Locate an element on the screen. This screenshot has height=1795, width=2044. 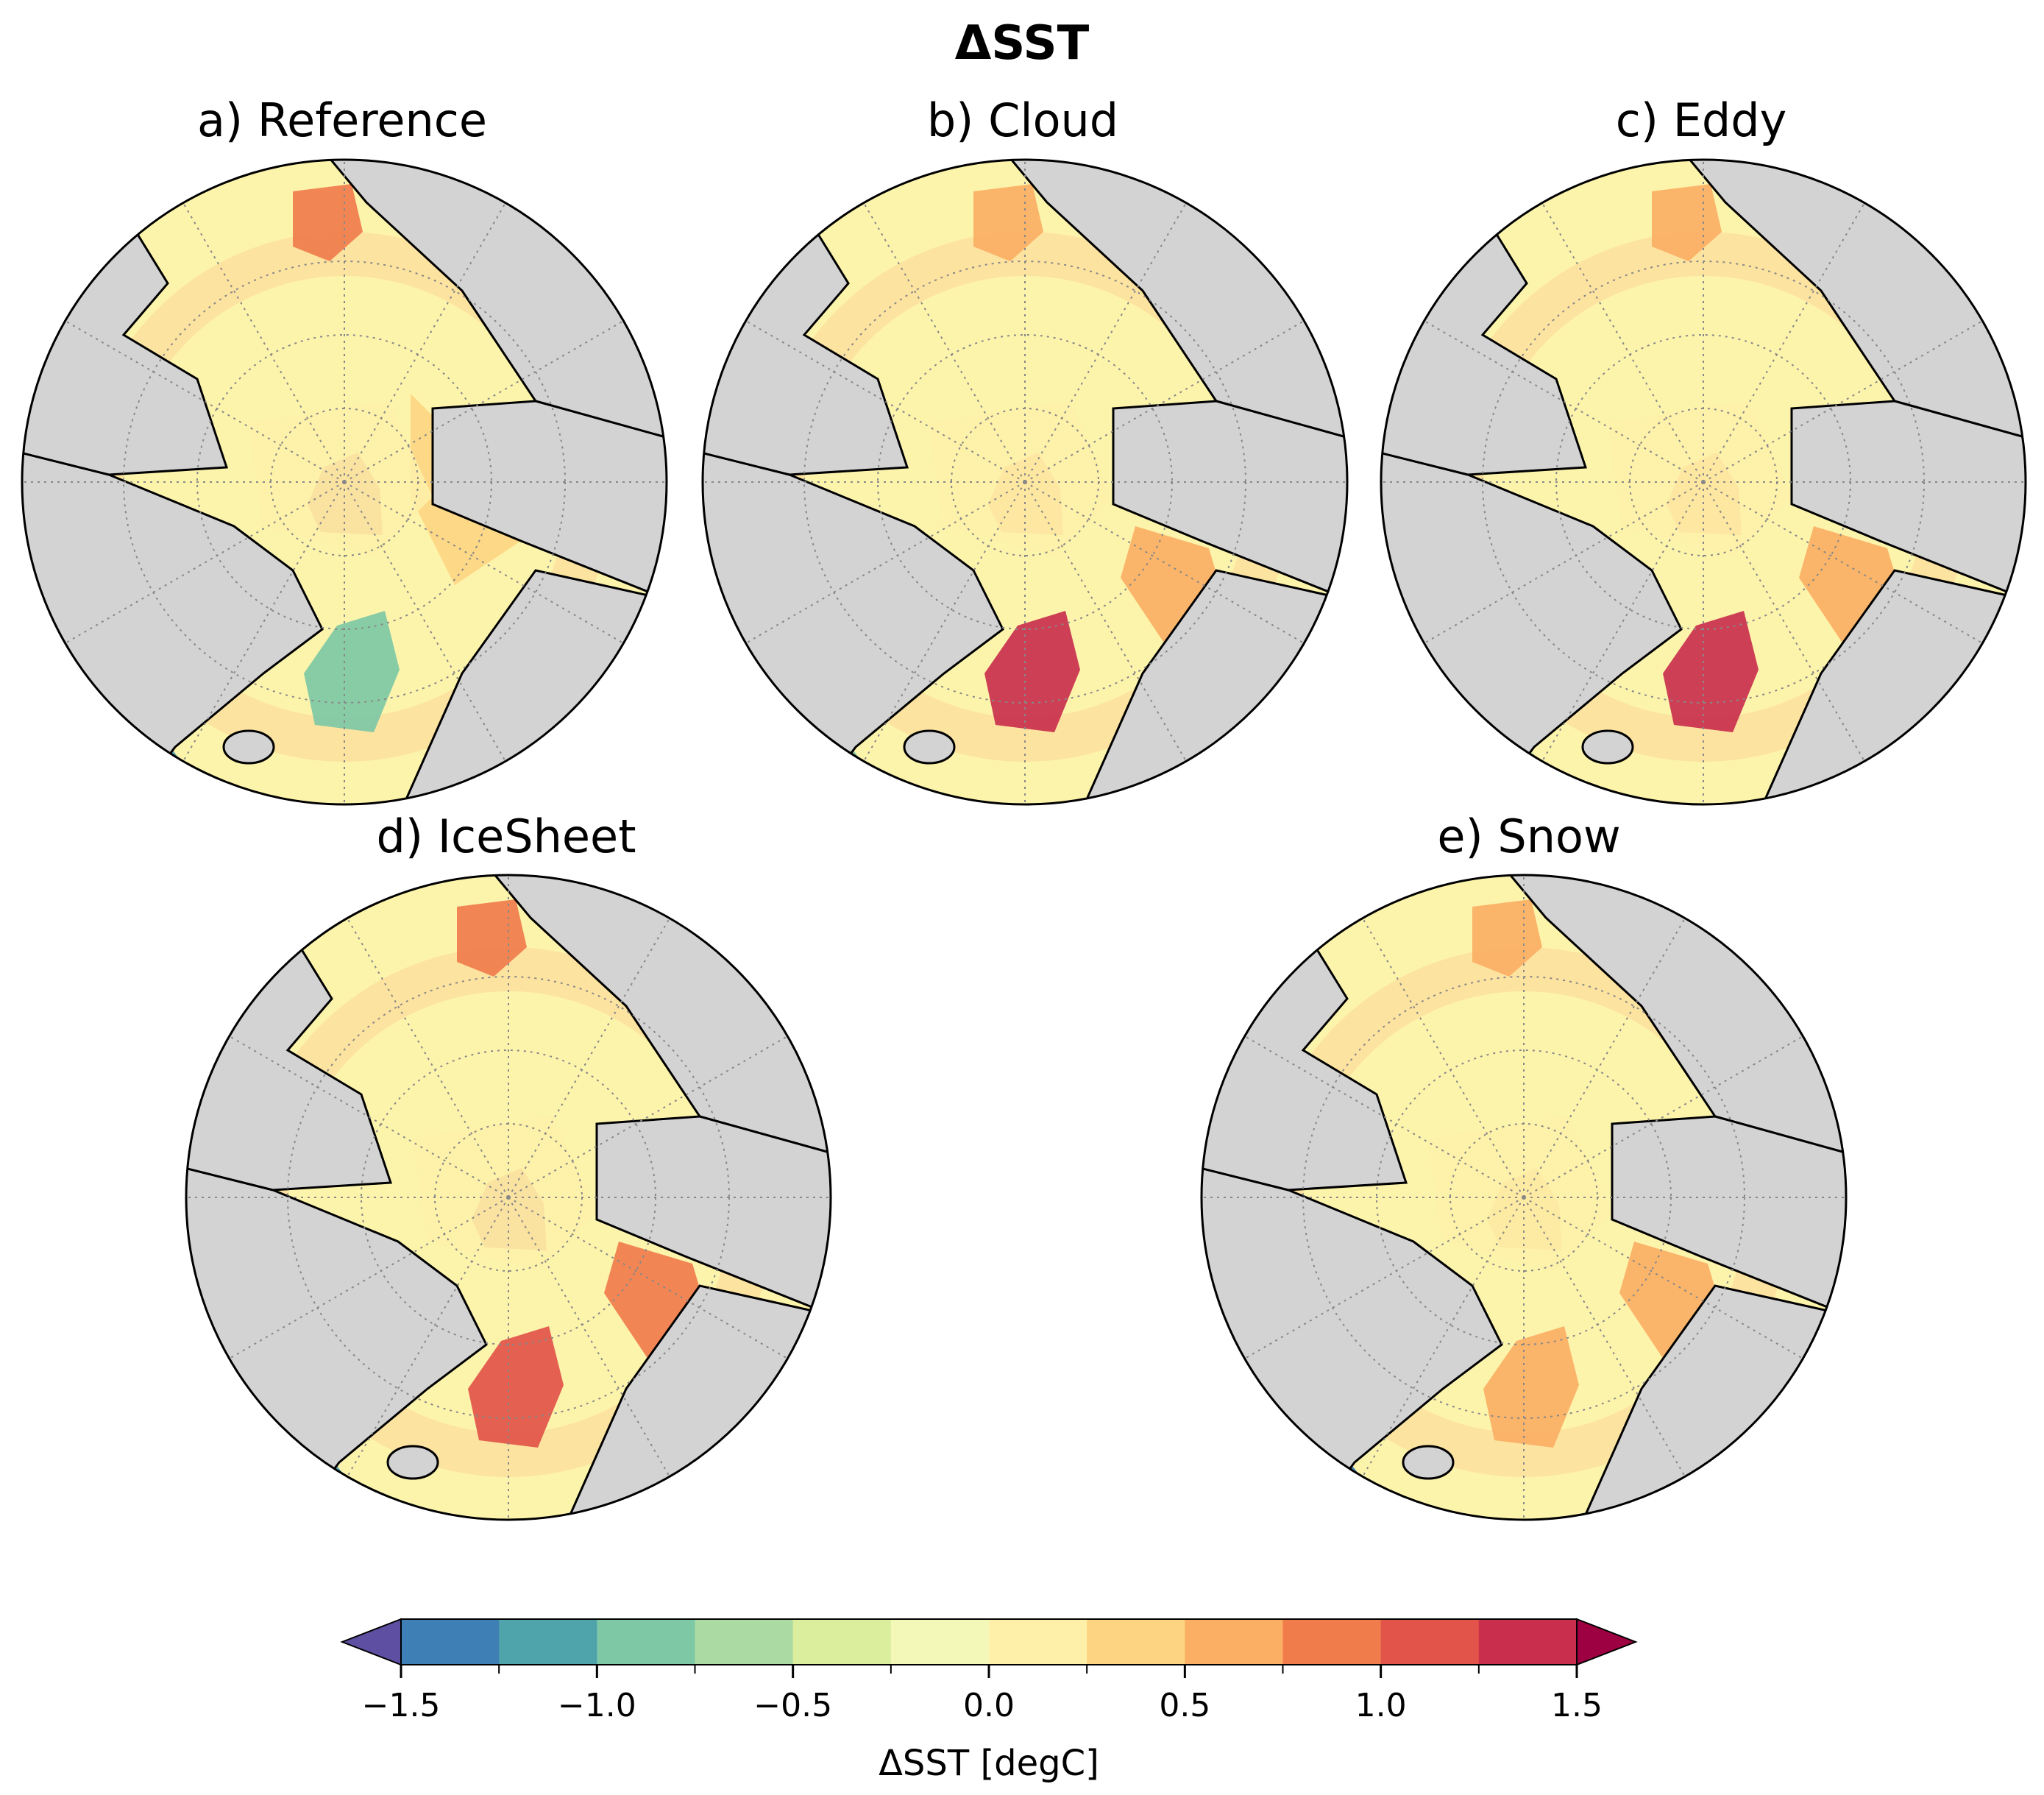
map-panel-cloud is located at coordinates (1025, 482).